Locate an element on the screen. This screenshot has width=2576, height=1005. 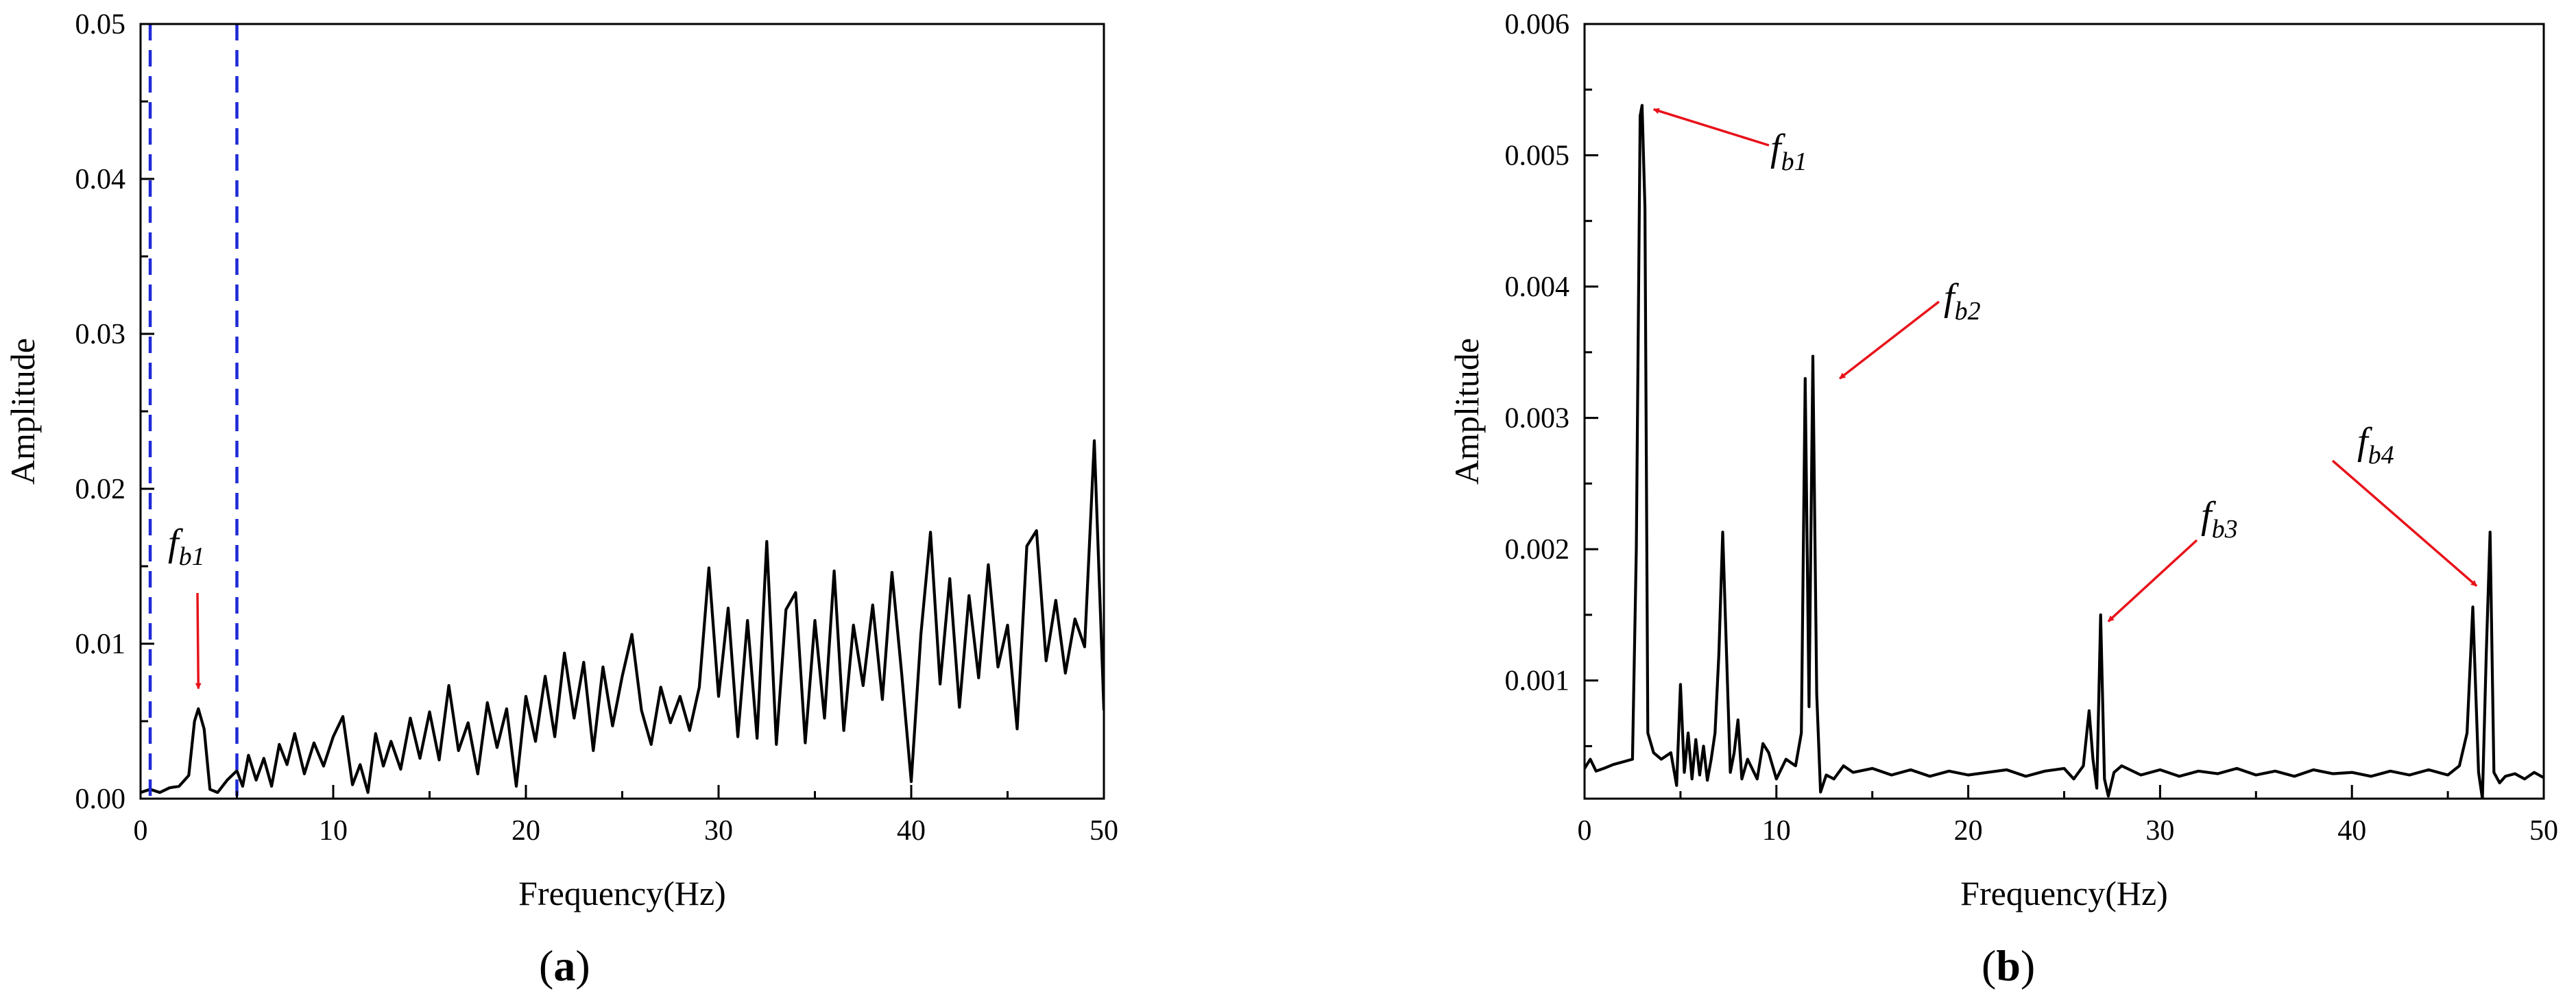
annotation-subscript: b2 is located at coordinates (1968, 311).